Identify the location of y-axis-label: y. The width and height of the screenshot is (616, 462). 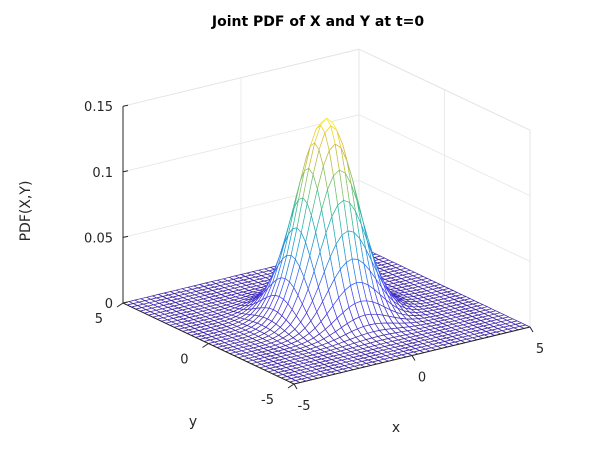
(193, 422).